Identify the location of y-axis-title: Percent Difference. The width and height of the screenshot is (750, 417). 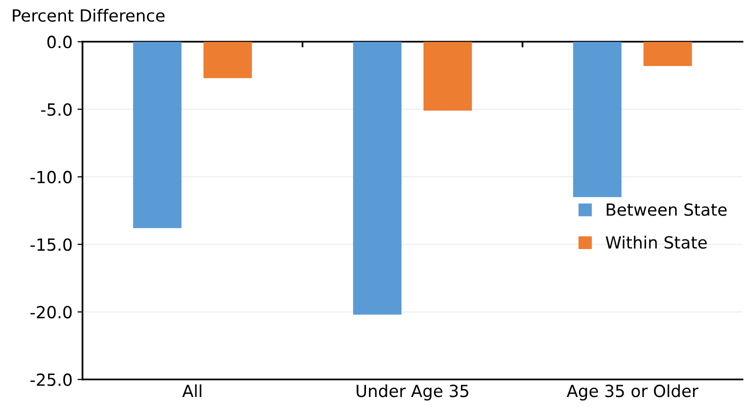
(88, 15).